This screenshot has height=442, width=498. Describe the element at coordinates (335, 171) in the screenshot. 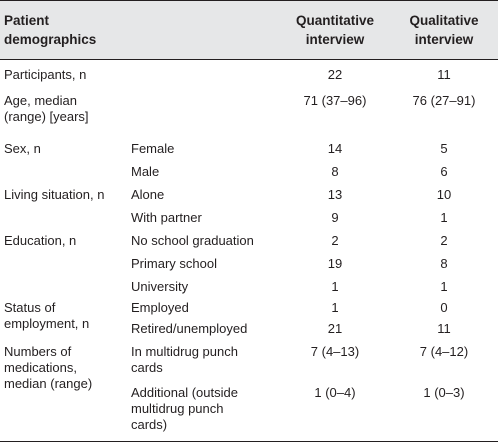

I see `quant-value: 8` at that location.